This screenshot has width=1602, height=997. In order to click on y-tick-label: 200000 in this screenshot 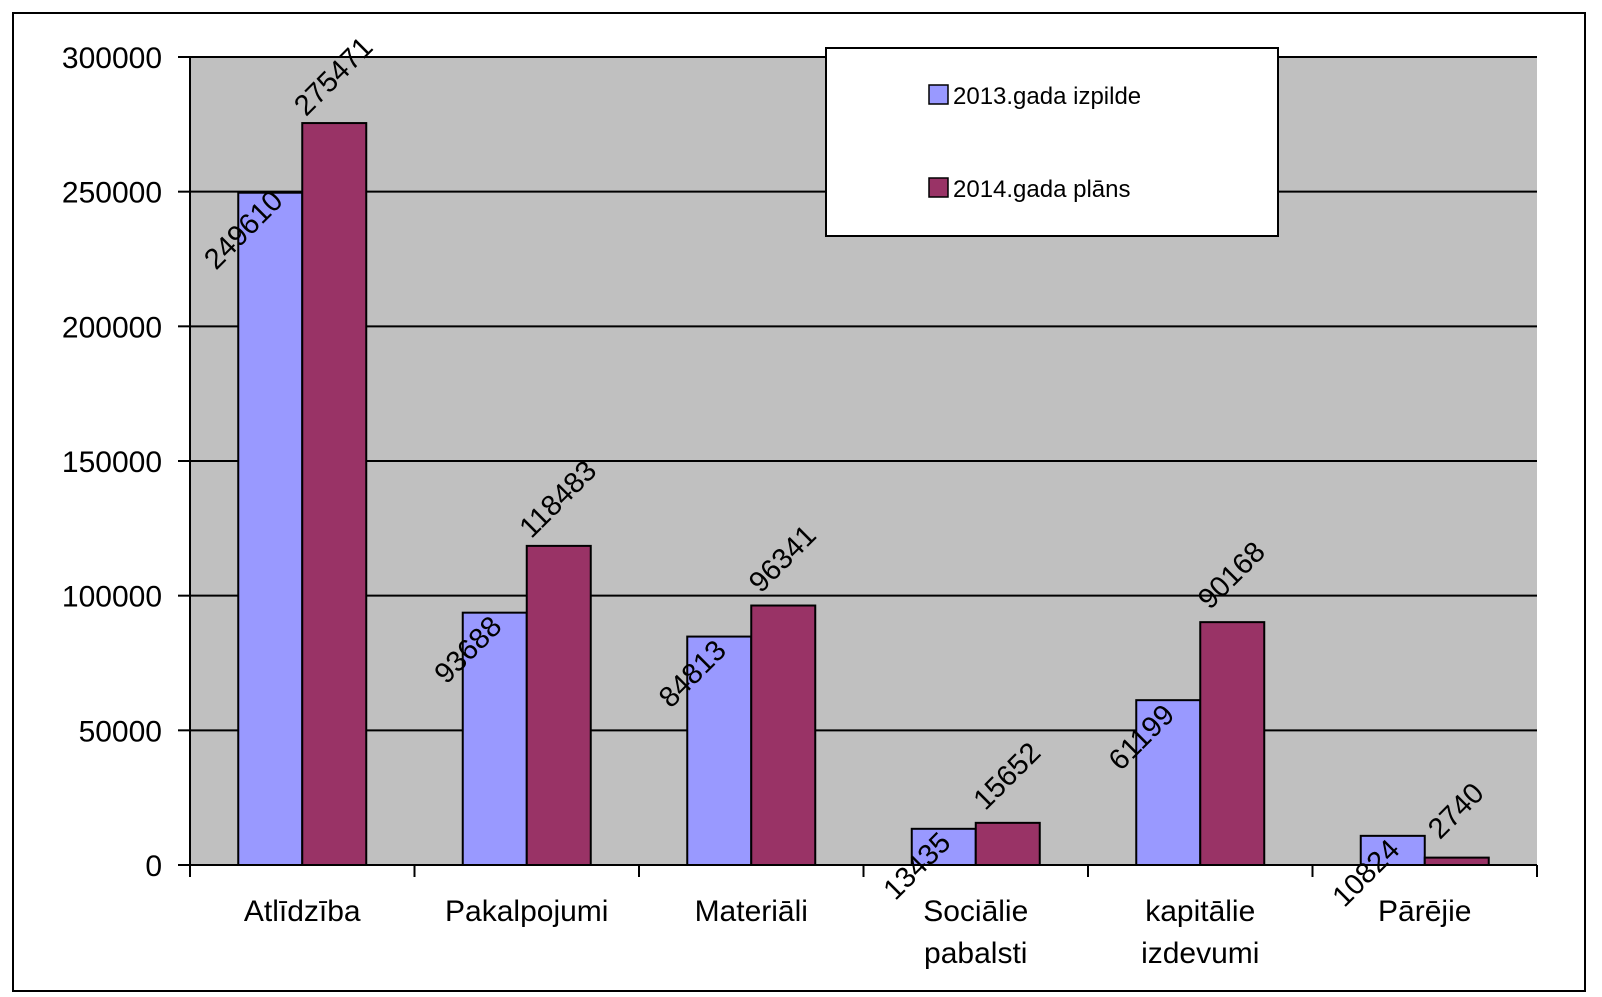, I will do `click(112, 327)`.